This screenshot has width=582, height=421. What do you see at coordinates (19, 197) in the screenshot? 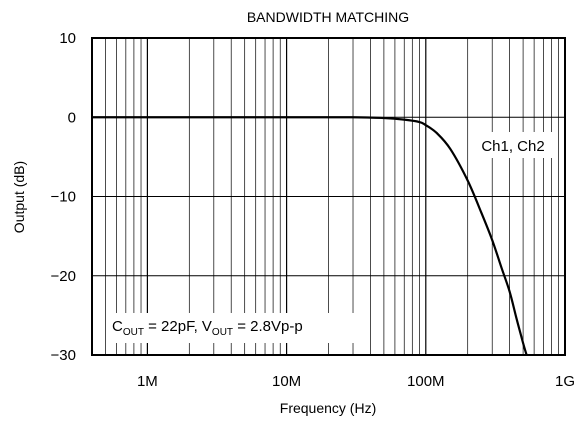
I see `y-axis-label: Output (dB)` at bounding box center [19, 197].